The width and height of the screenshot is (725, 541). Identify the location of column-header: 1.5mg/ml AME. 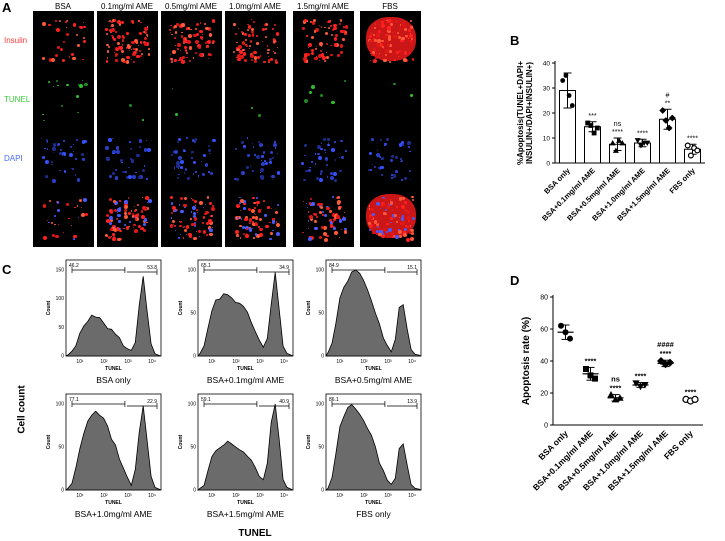
(322, 6).